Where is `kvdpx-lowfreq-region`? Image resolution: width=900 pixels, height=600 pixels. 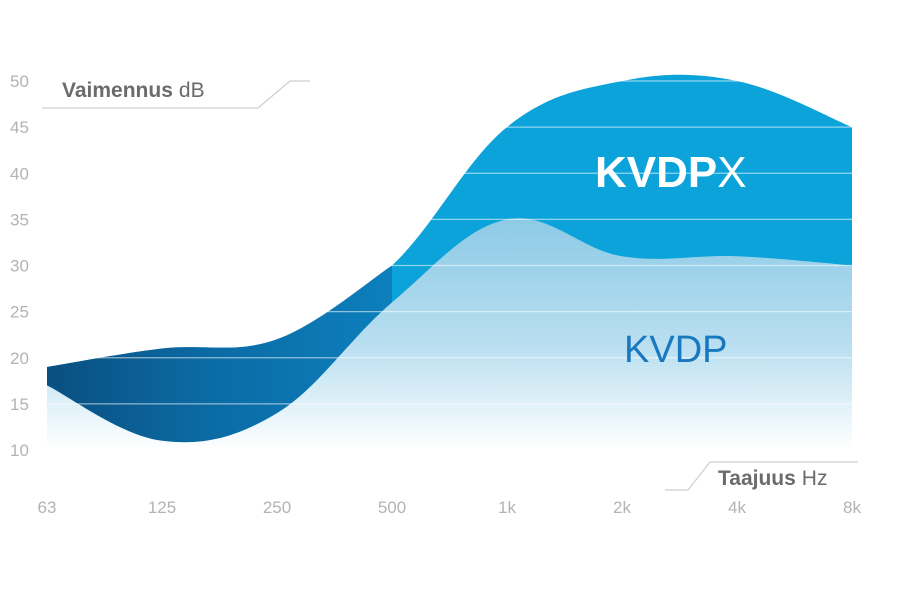 kvdpx-lowfreq-region is located at coordinates (219, 354).